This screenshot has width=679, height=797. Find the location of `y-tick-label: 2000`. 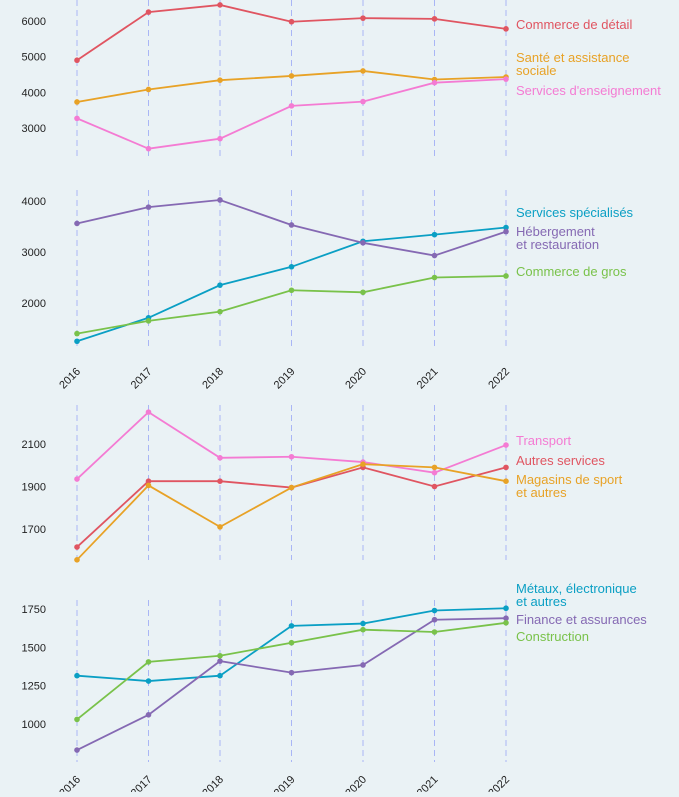

y-tick-label: 2000 is located at coordinates (34, 304).